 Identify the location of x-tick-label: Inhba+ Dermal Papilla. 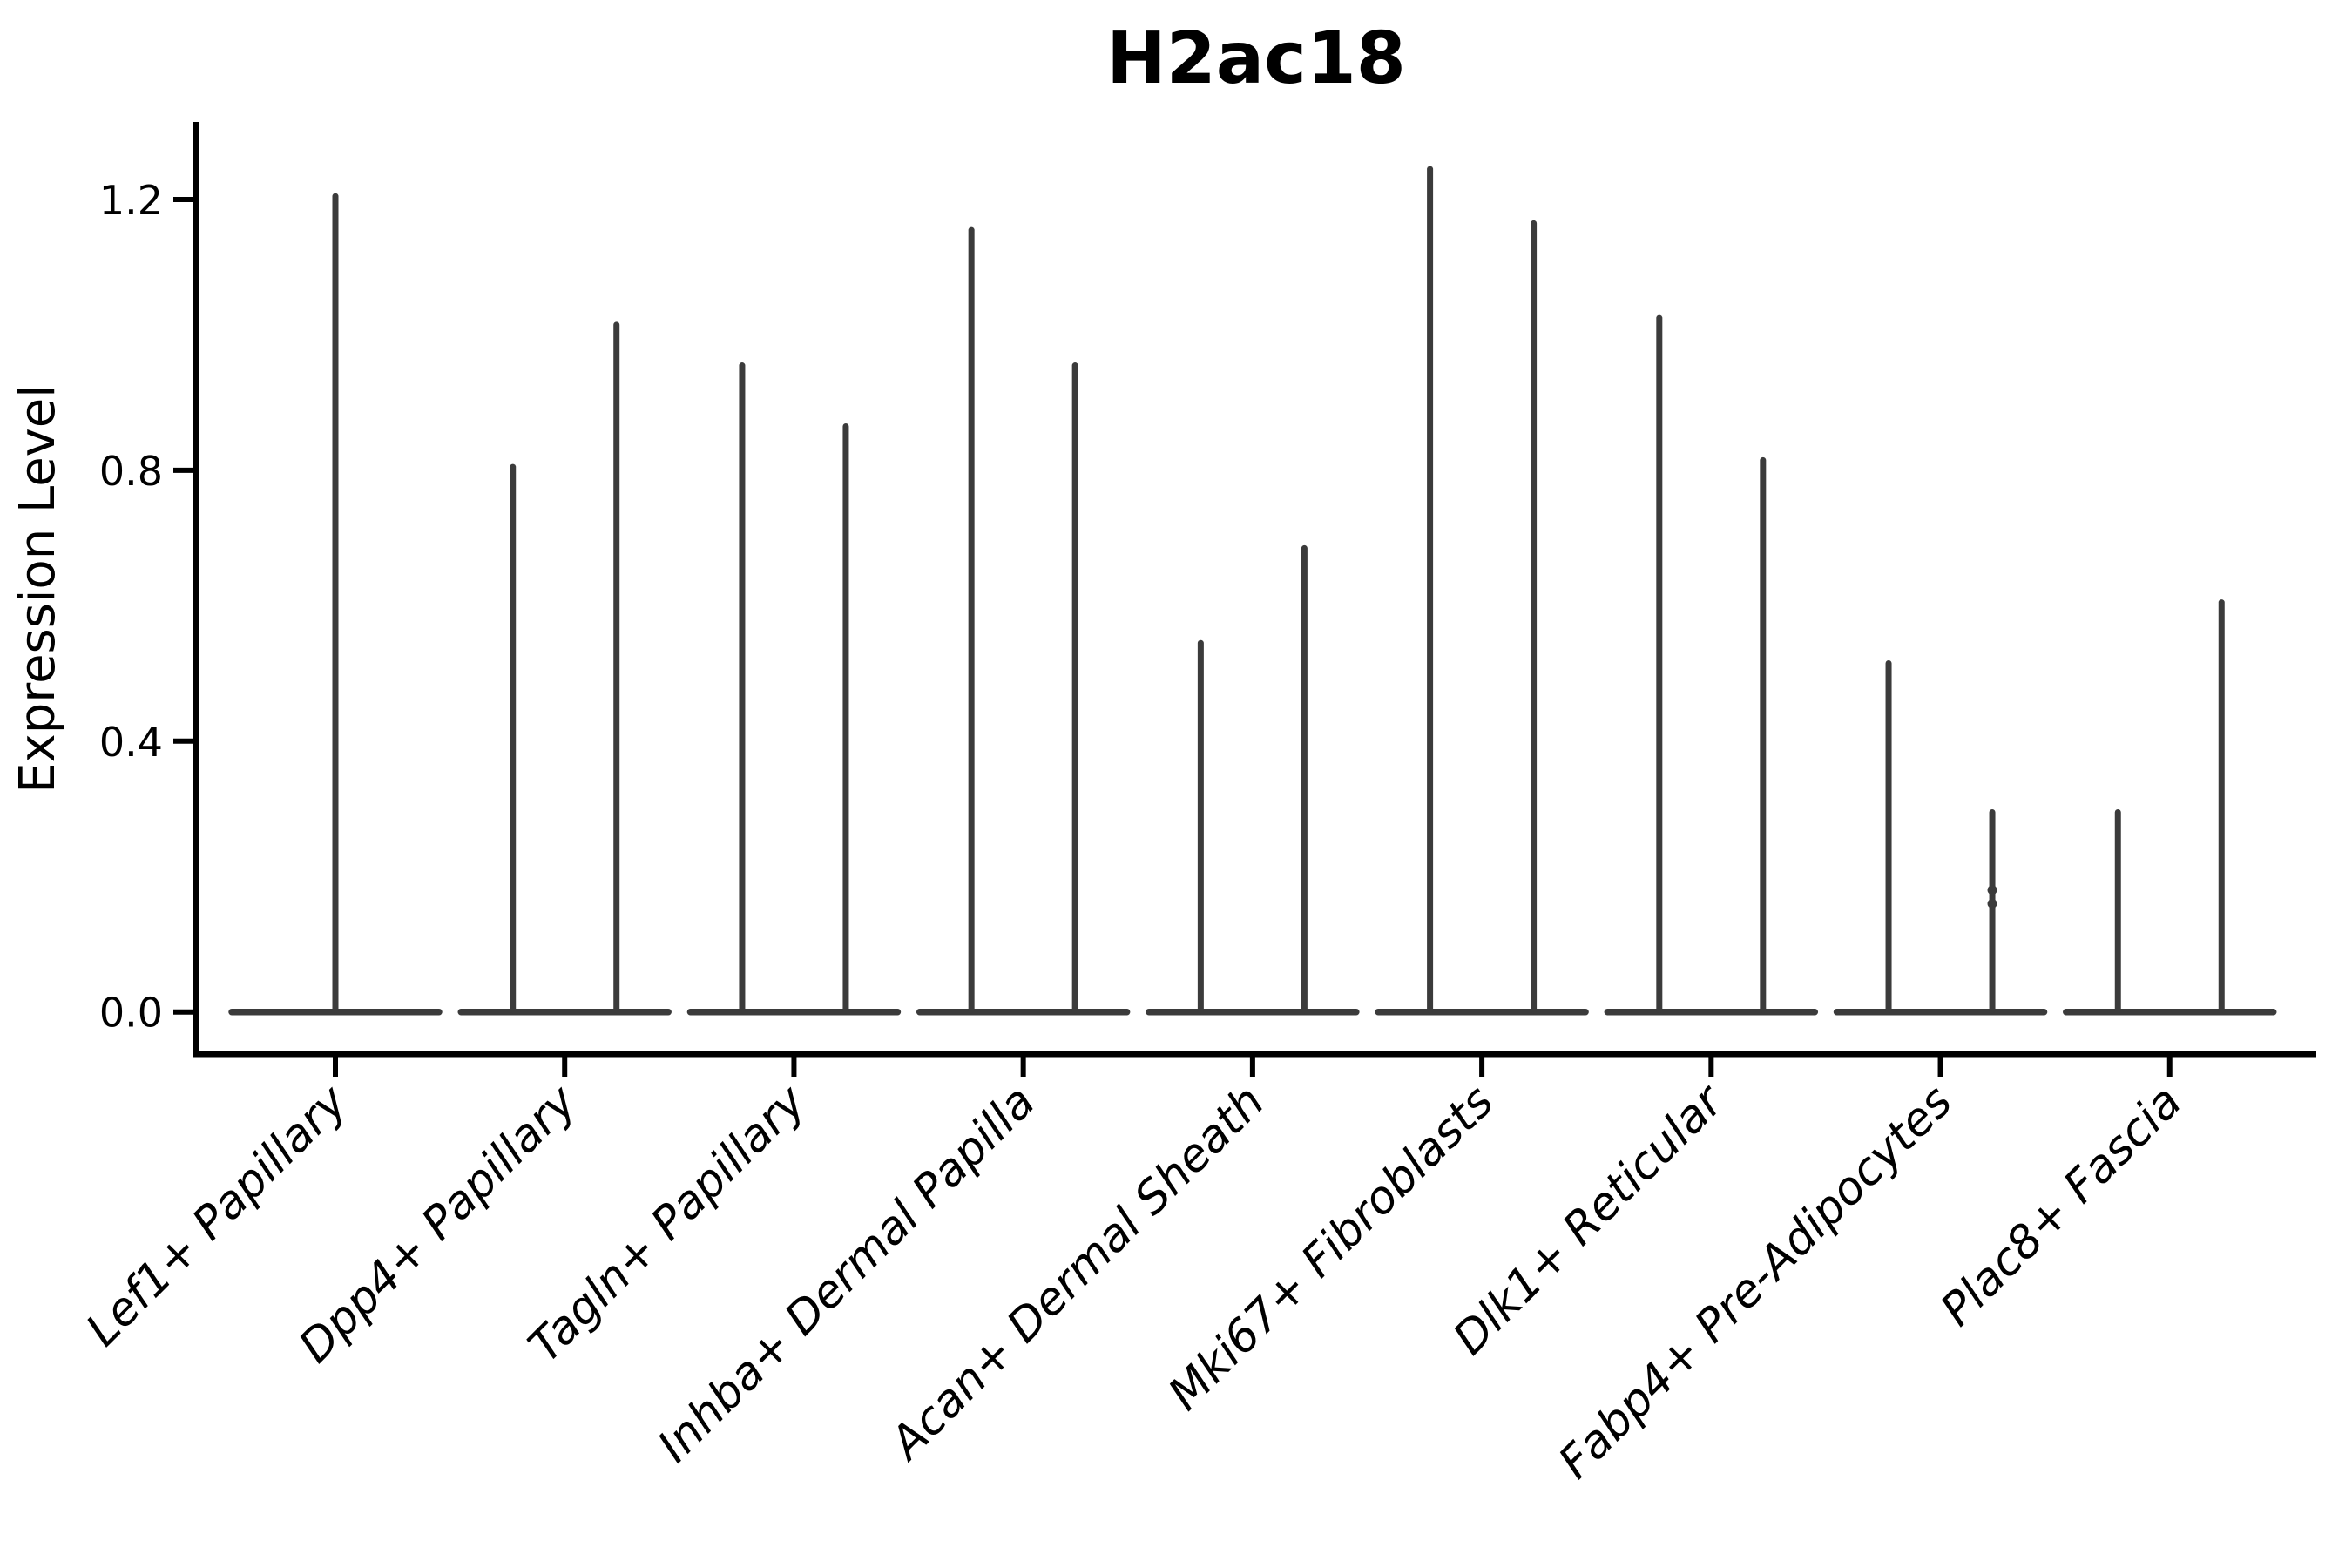
(846, 1274).